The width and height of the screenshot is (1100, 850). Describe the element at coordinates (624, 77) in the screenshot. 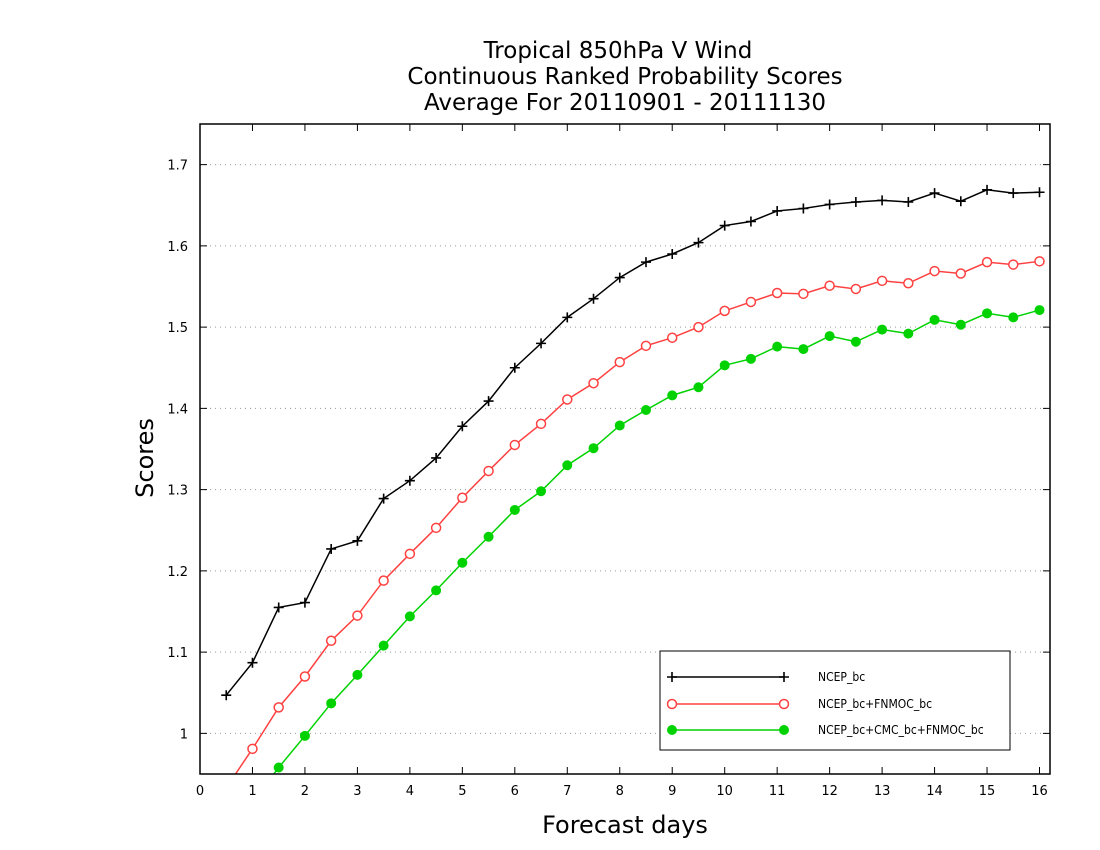

I see `chart-subtitle: Continuous Ranked Probability Scores` at that location.